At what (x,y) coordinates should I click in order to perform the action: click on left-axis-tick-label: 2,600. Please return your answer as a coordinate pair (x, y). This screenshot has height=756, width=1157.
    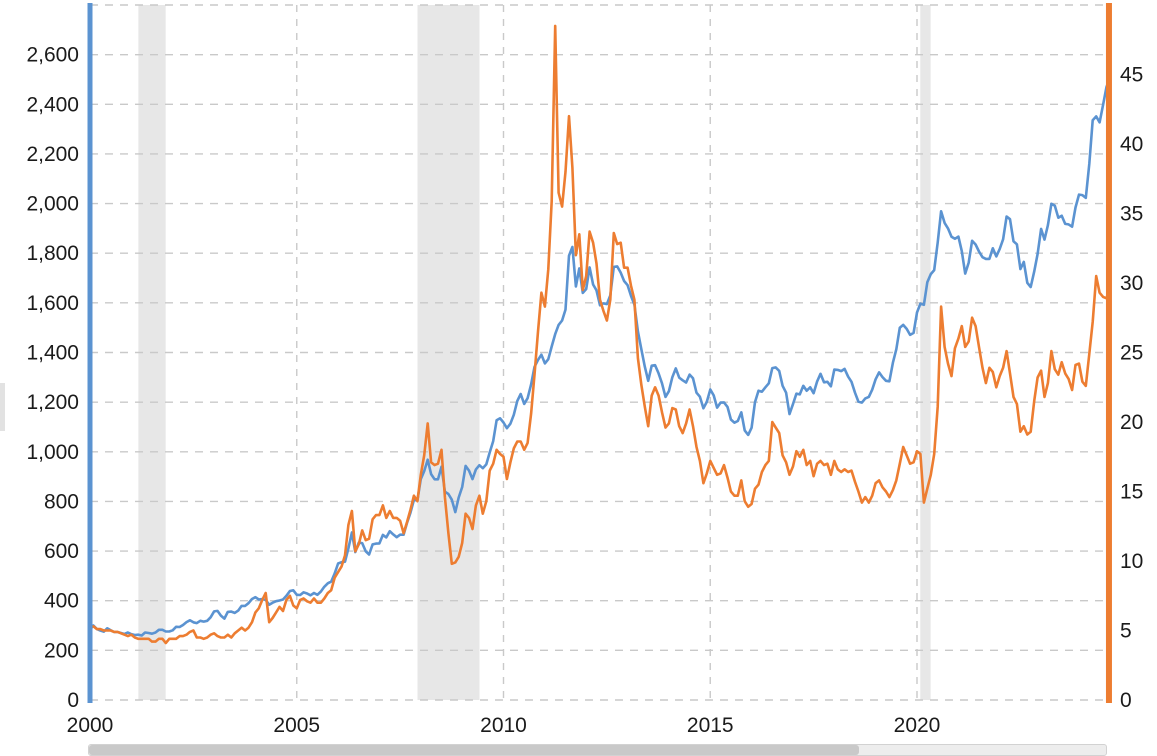
    Looking at the image, I should click on (52, 55).